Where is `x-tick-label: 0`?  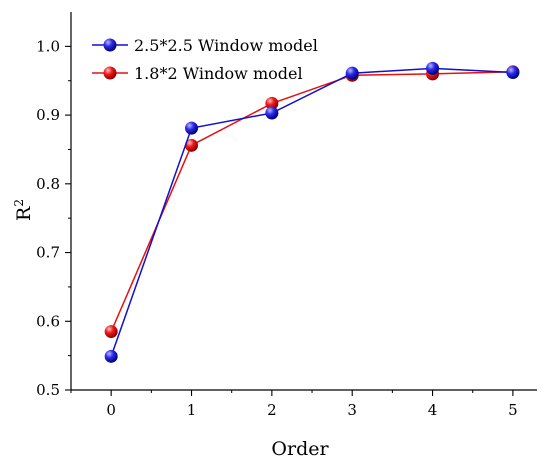
x-tick-label: 0 is located at coordinates (111, 410).